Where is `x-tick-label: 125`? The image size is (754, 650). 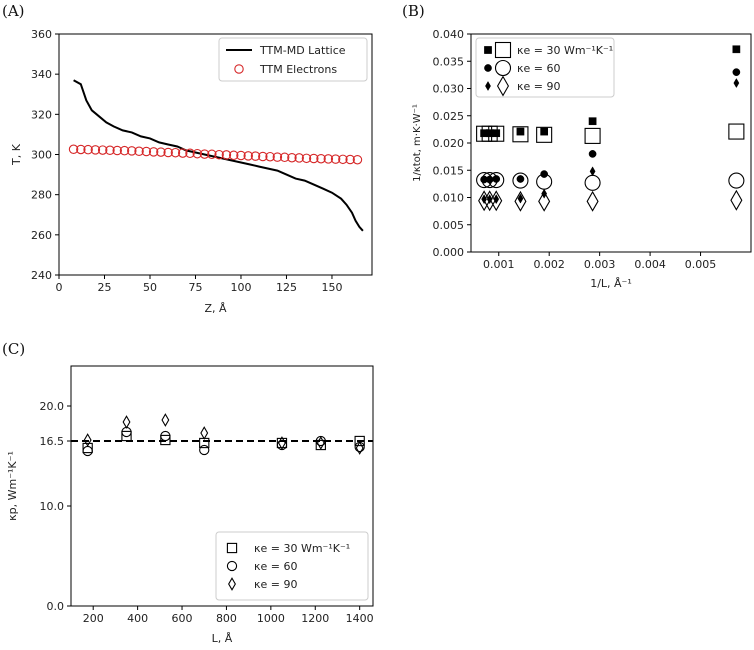 x-tick-label: 125 is located at coordinates (286, 287).